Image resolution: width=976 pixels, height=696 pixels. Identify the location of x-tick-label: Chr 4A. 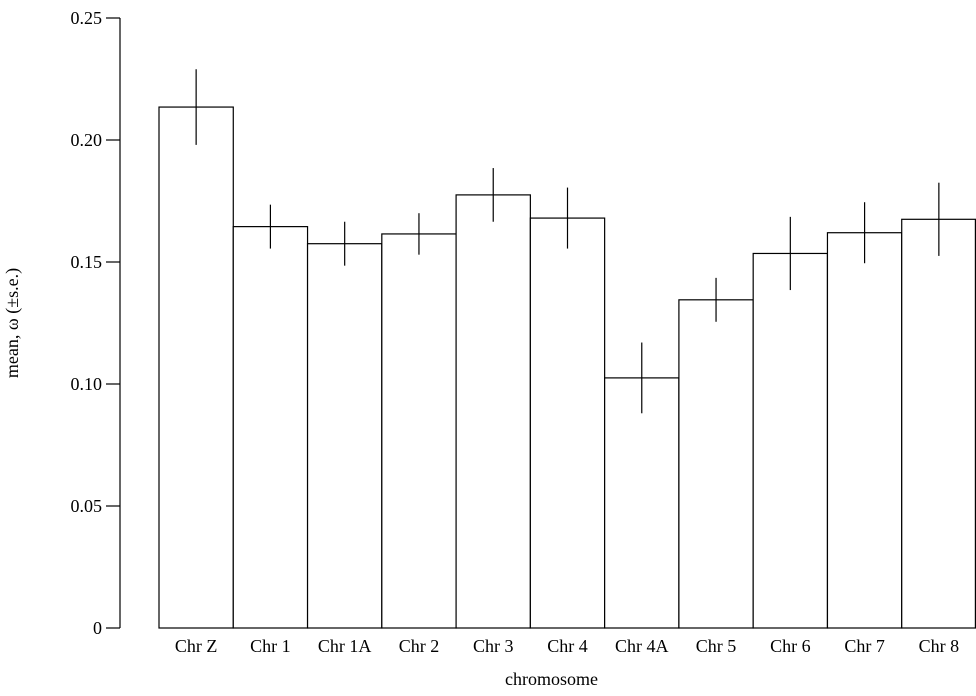
(642, 646).